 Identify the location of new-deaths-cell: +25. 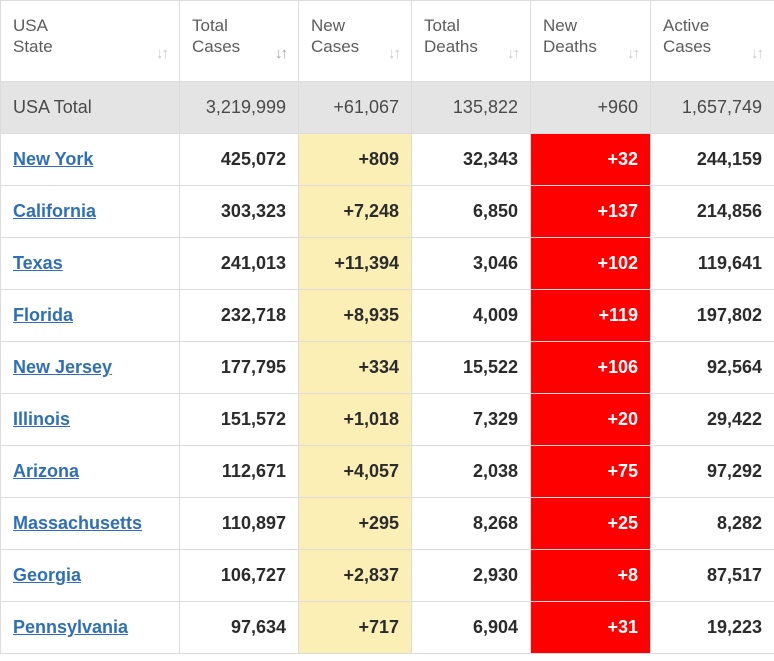
(590, 523).